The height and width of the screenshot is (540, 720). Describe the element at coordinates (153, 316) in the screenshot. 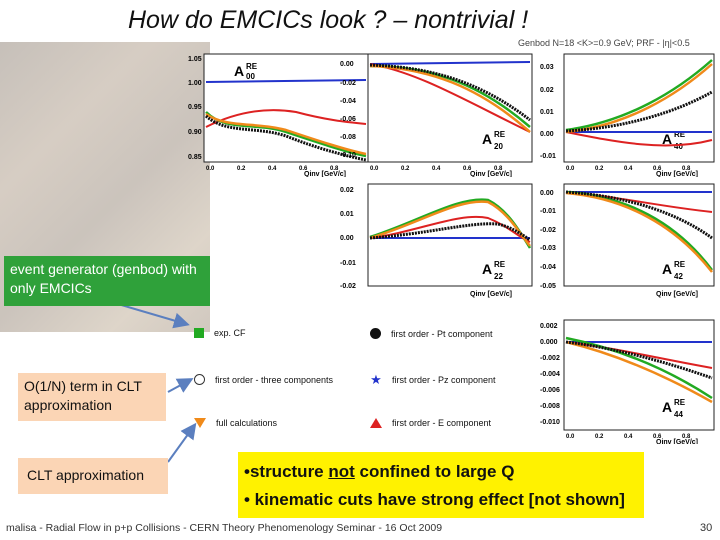

I see `arrow-generator` at that location.